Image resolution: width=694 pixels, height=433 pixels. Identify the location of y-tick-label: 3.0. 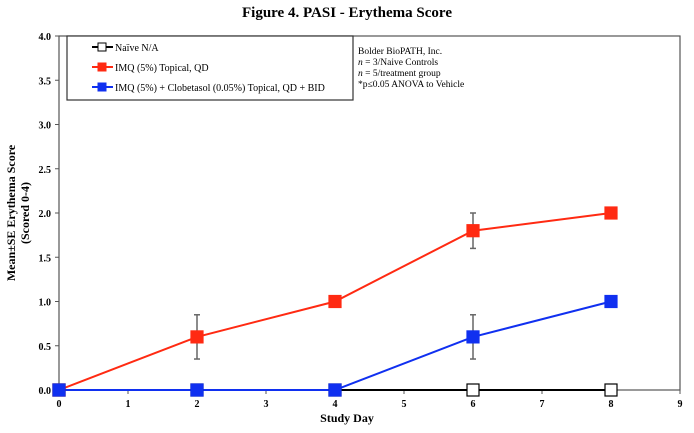
(45, 126).